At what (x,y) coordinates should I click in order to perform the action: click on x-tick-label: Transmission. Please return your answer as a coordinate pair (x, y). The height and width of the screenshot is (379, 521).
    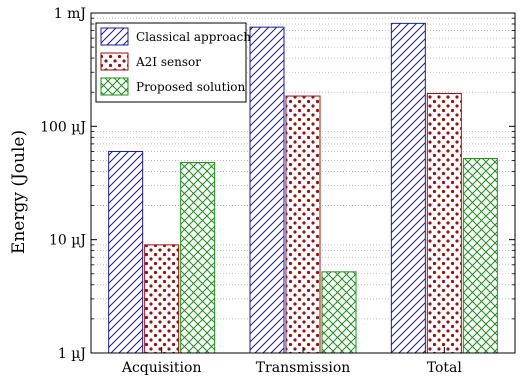
    Looking at the image, I should click on (303, 368).